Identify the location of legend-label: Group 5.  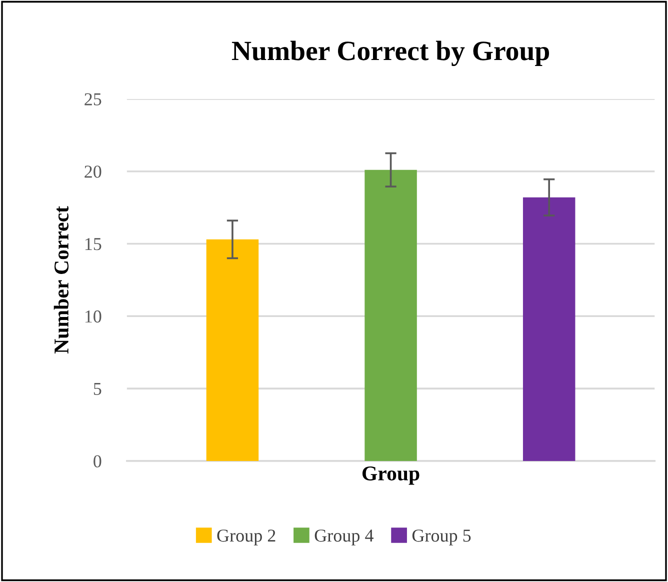
(441, 538).